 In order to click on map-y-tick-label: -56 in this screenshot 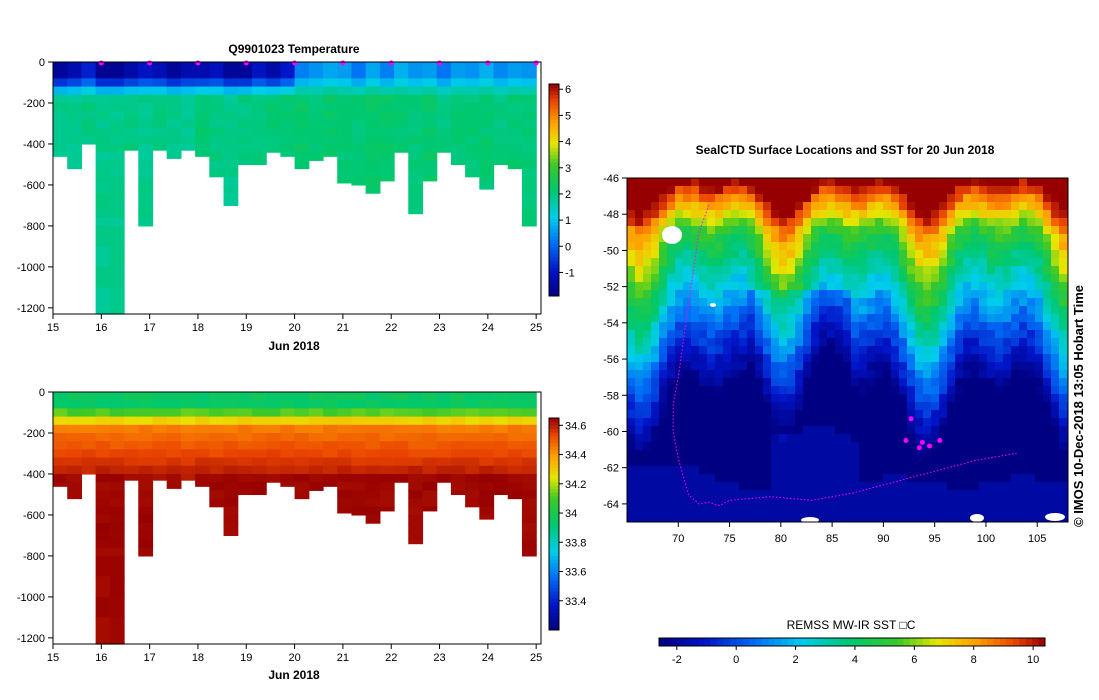, I will do `click(611, 360)`.